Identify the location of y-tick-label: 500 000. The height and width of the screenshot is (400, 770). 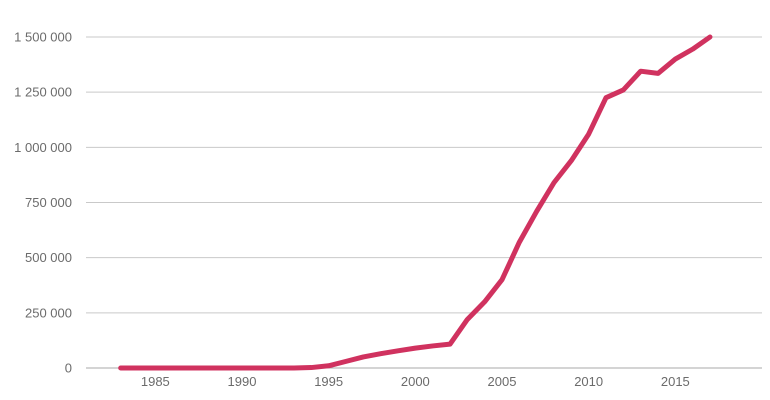
(48, 257).